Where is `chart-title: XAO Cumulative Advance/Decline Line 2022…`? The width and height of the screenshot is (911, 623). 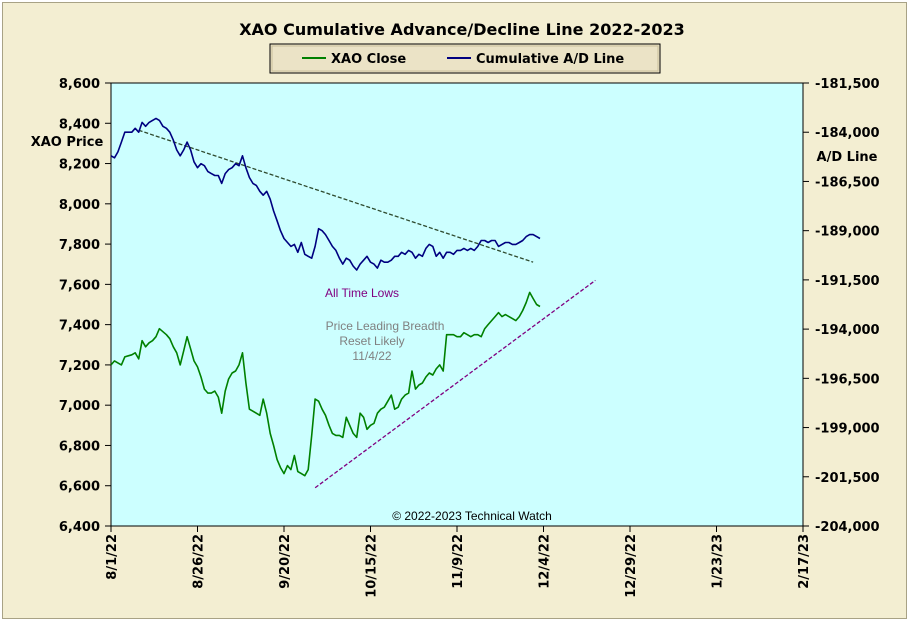
chart-title: XAO Cumulative Advance/Decline Line 2022… is located at coordinates (462, 29).